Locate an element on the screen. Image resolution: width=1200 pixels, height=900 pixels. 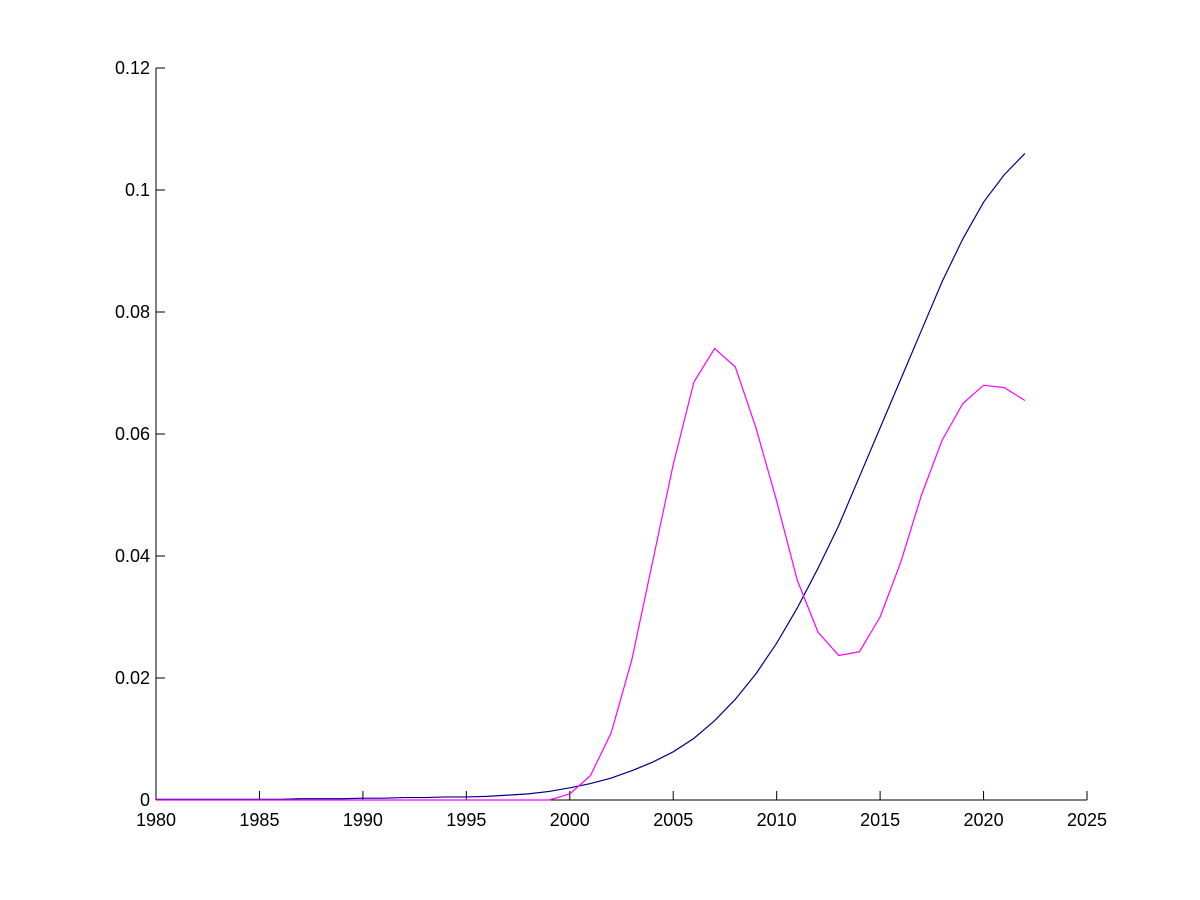
x-tick-label: 2010 is located at coordinates (777, 820).